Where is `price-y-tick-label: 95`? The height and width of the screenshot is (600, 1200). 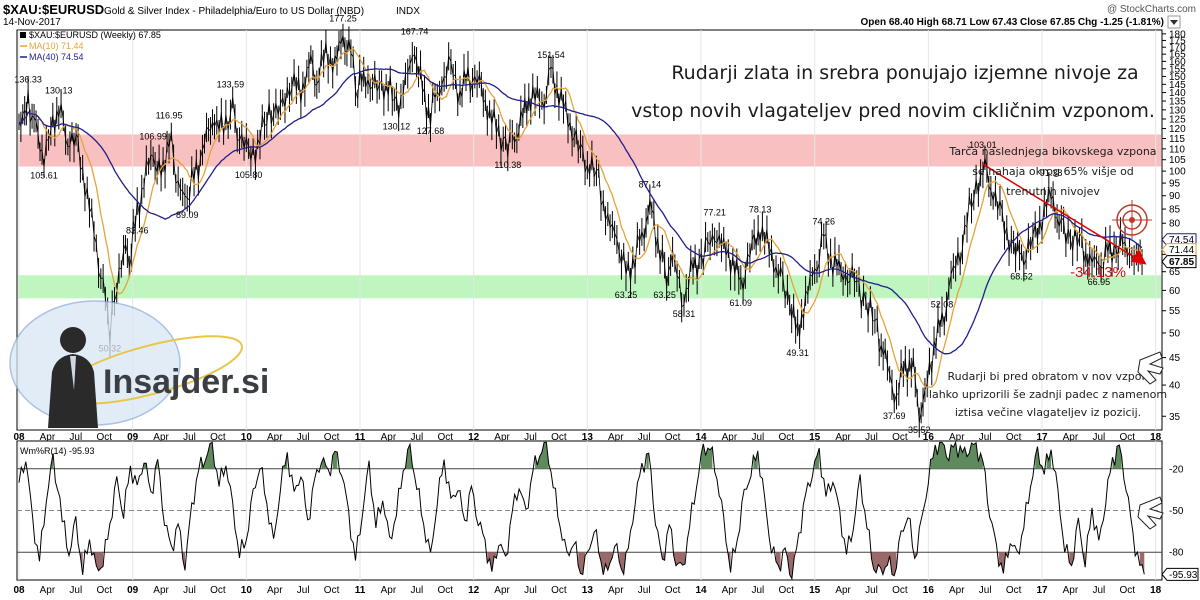 price-y-tick-label: 95 is located at coordinates (1175, 184).